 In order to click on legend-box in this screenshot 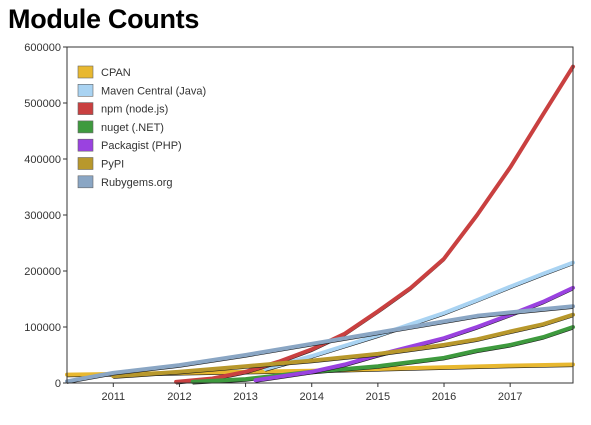, I will do `click(144, 129)`.